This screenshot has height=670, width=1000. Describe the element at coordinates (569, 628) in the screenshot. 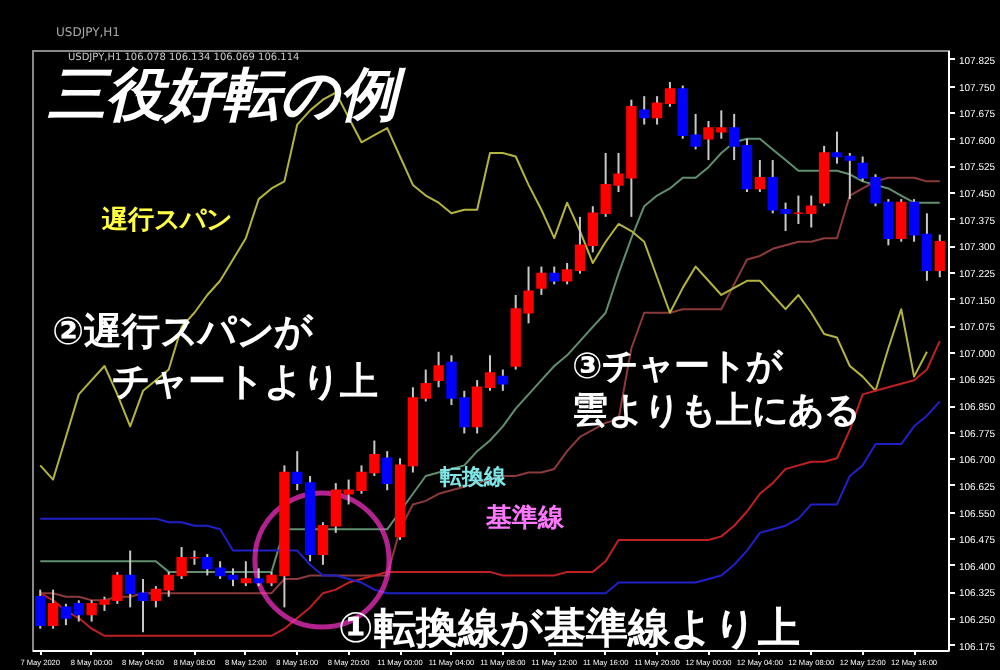

I see `annotation: ①転換線が基準線より上` at that location.